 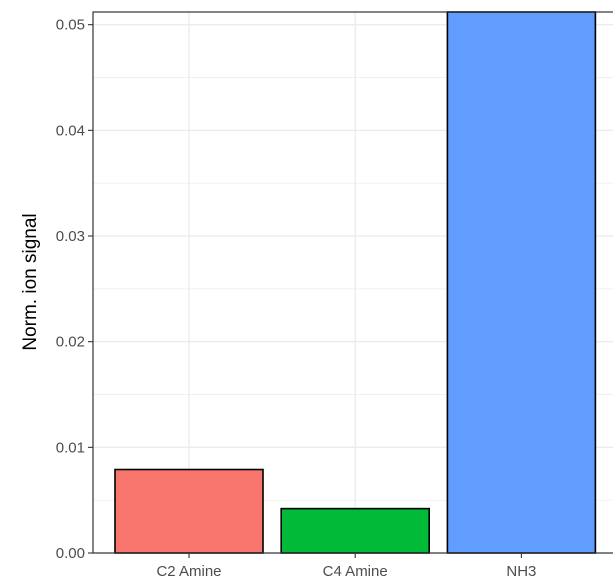 What do you see at coordinates (70, 25) in the screenshot?
I see `y-tick-label: 0.05` at bounding box center [70, 25].